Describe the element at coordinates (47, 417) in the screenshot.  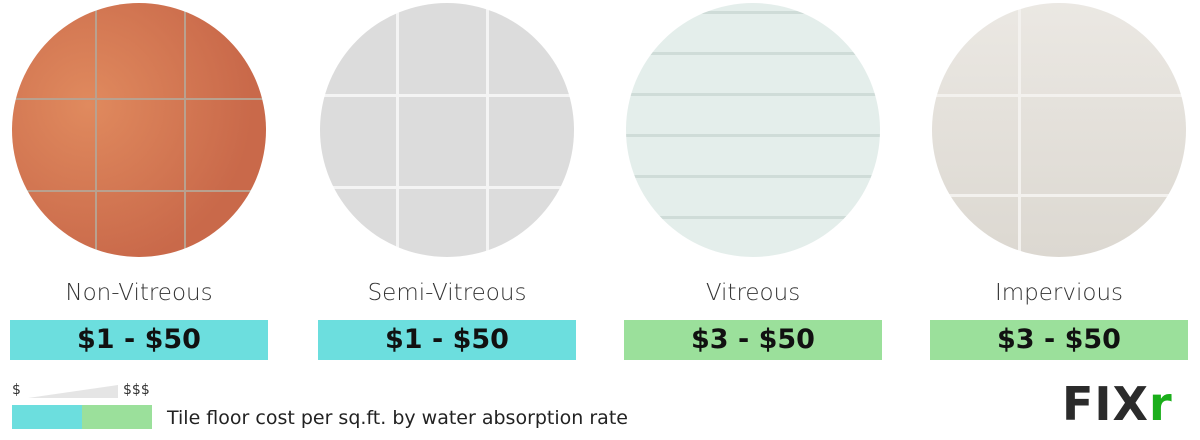
I see `legend-swatch-low` at that location.